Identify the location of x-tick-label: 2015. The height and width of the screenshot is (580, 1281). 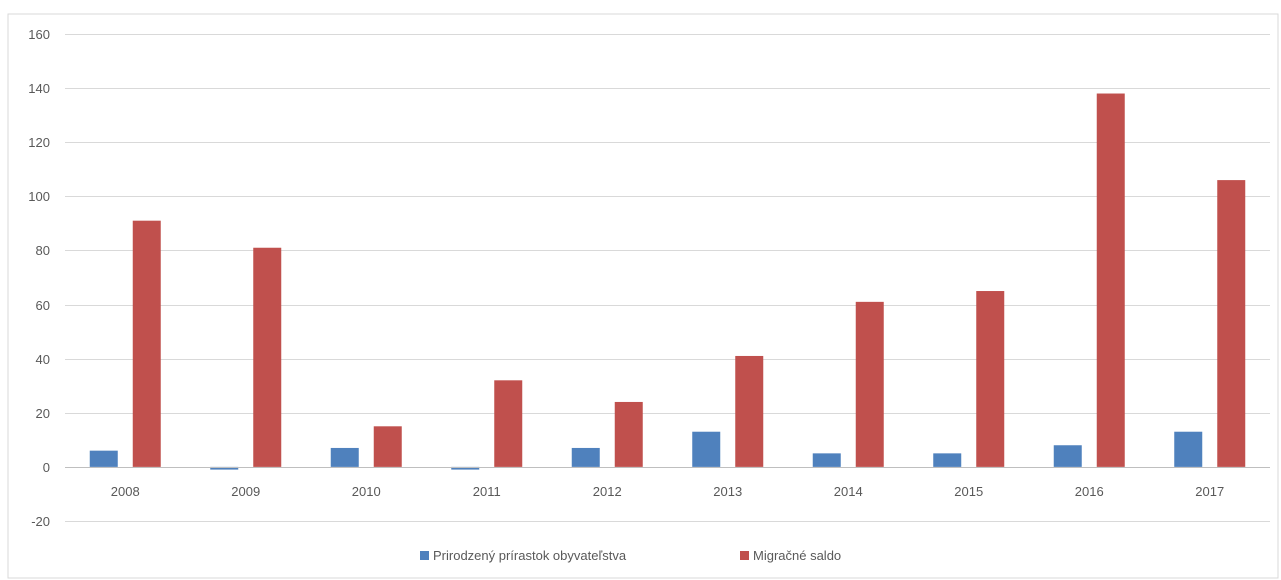
(968, 491).